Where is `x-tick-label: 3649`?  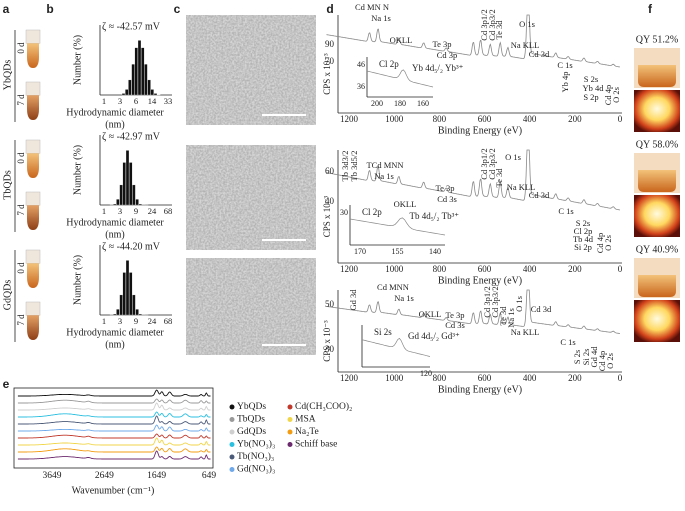
x-tick-label: 3649 is located at coordinates (52, 476).